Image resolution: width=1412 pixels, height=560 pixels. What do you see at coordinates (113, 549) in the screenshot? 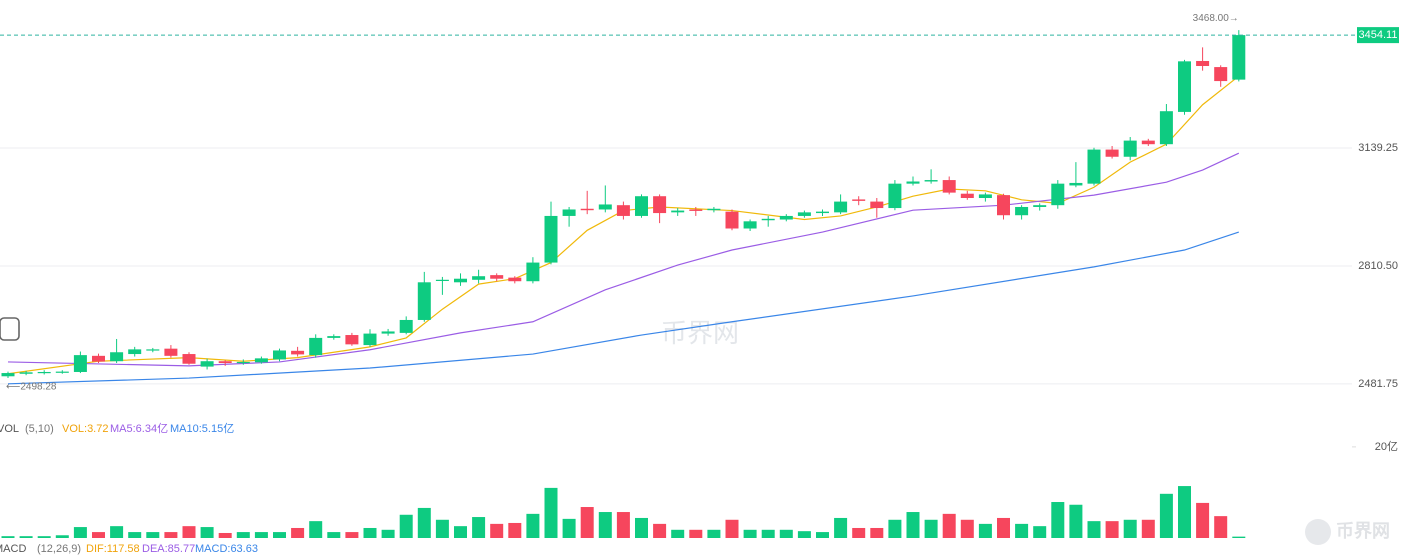
I see `macd-legend: DIF:117.58` at bounding box center [113, 549].